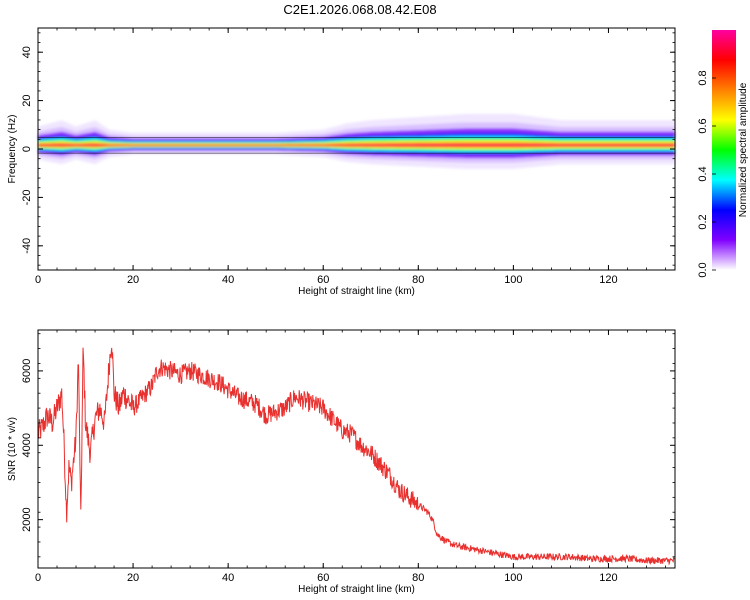 The height and width of the screenshot is (600, 750). What do you see at coordinates (27, 445) in the screenshot?
I see `y-tick-label: 4000` at bounding box center [27, 445].